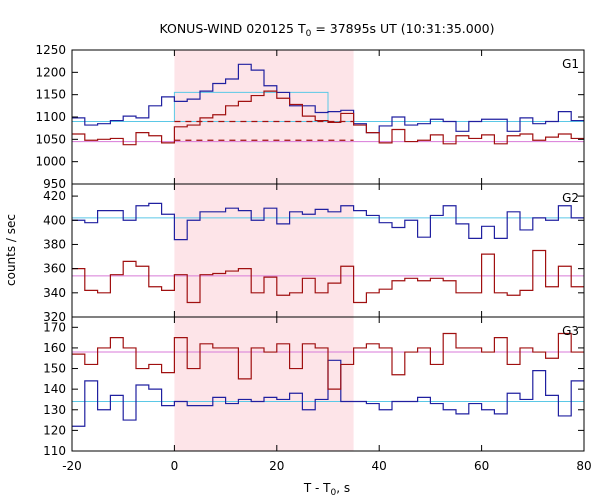  I want to click on x-tick-label: 20, so click(276, 466).